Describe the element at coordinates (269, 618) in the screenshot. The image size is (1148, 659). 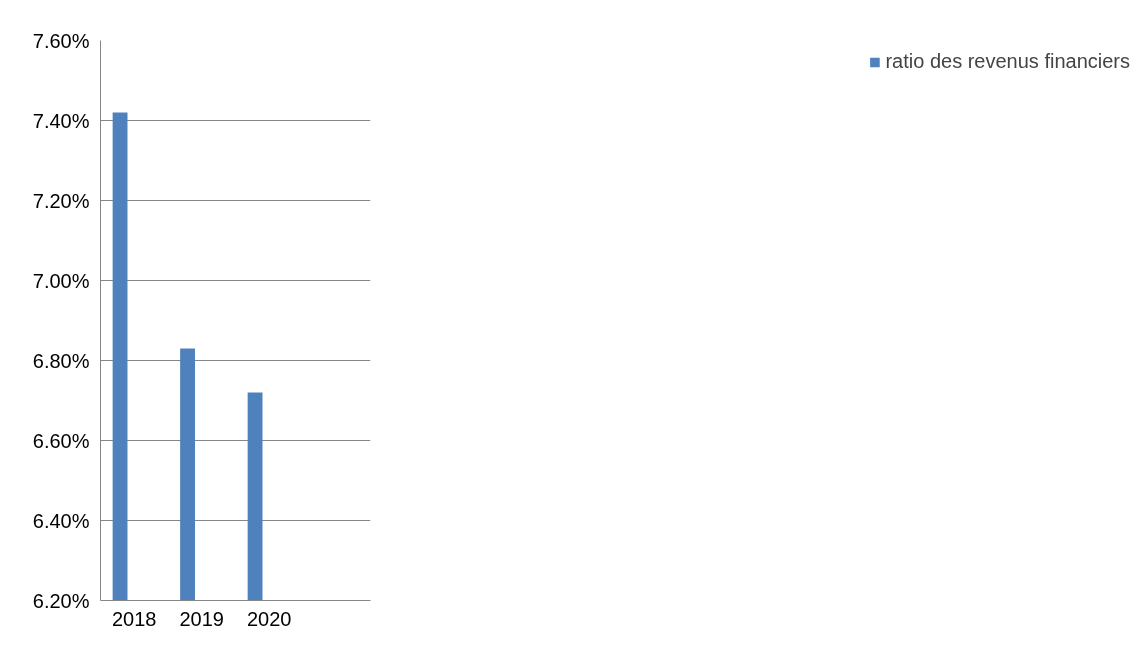
I see `x-tick-label: 2020` at that location.